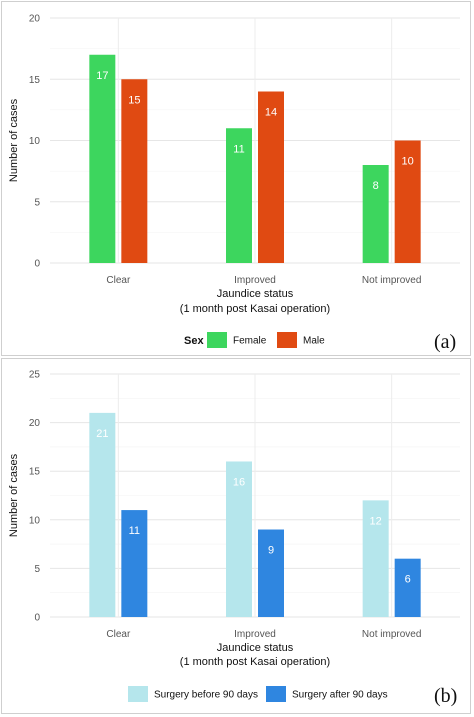  I want to click on bar-female-improved, so click(239, 195).